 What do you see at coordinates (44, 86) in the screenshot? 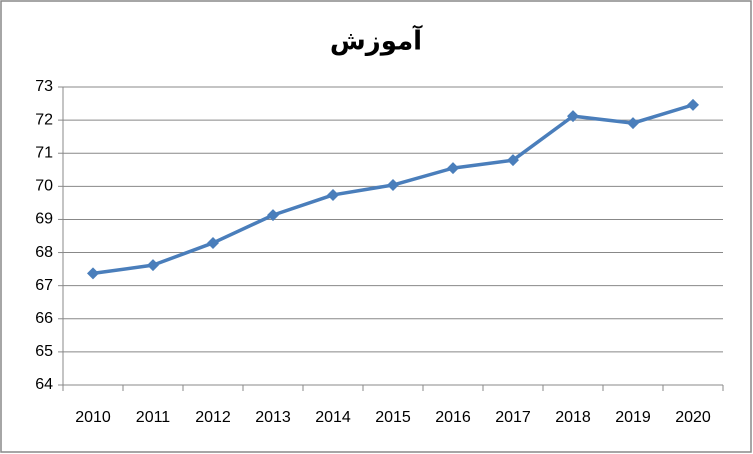
I see `y-tick-label: 73` at bounding box center [44, 86].